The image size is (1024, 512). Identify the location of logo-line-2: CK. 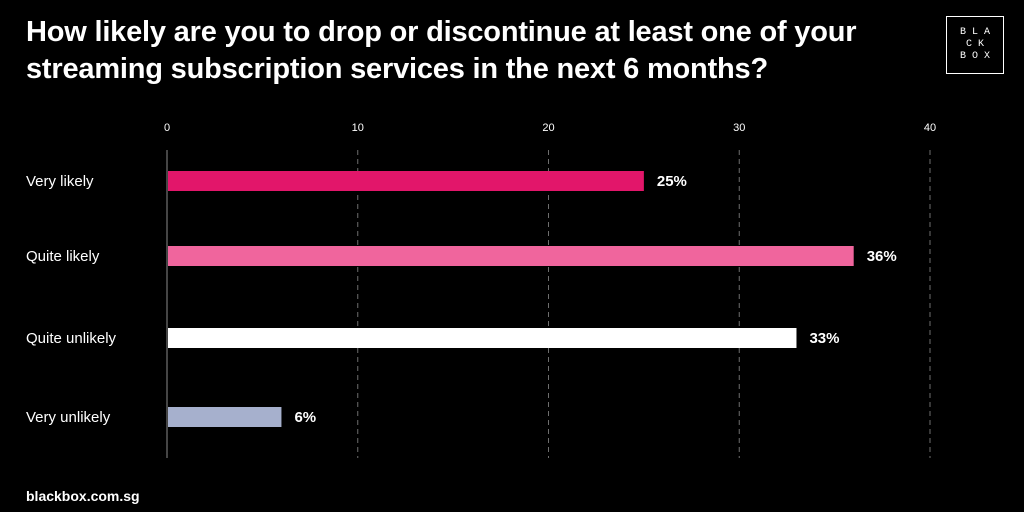
(977, 44).